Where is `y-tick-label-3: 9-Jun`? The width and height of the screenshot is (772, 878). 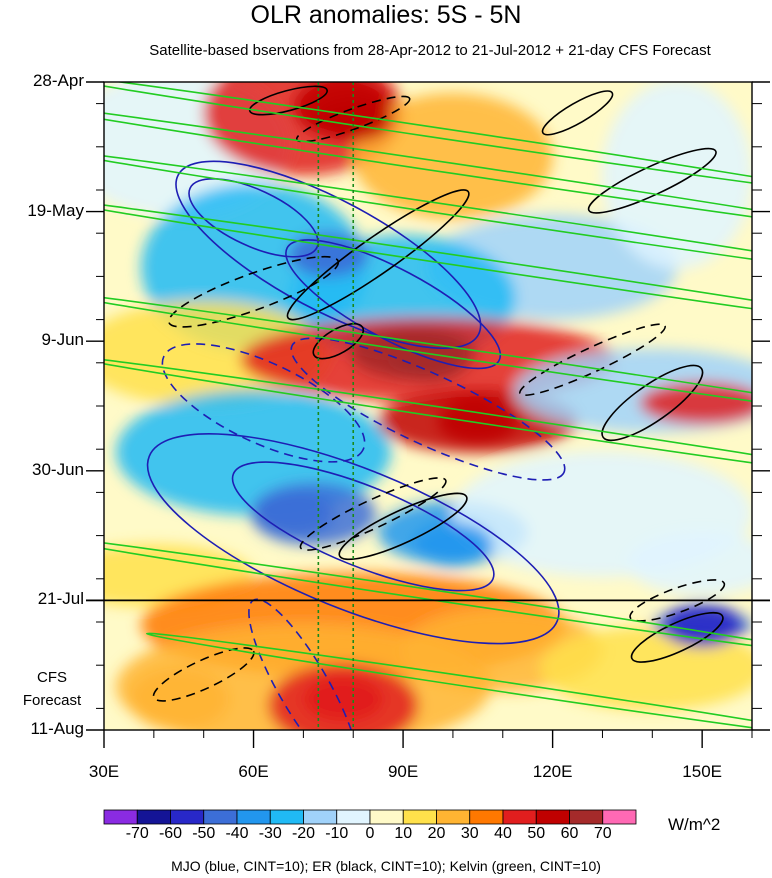
y-tick-label-3: 9-Jun is located at coordinates (62, 340).